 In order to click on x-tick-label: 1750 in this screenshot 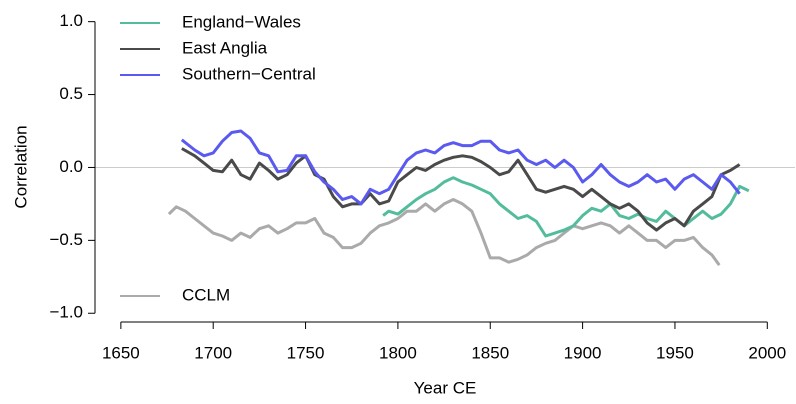, I will do `click(306, 352)`.